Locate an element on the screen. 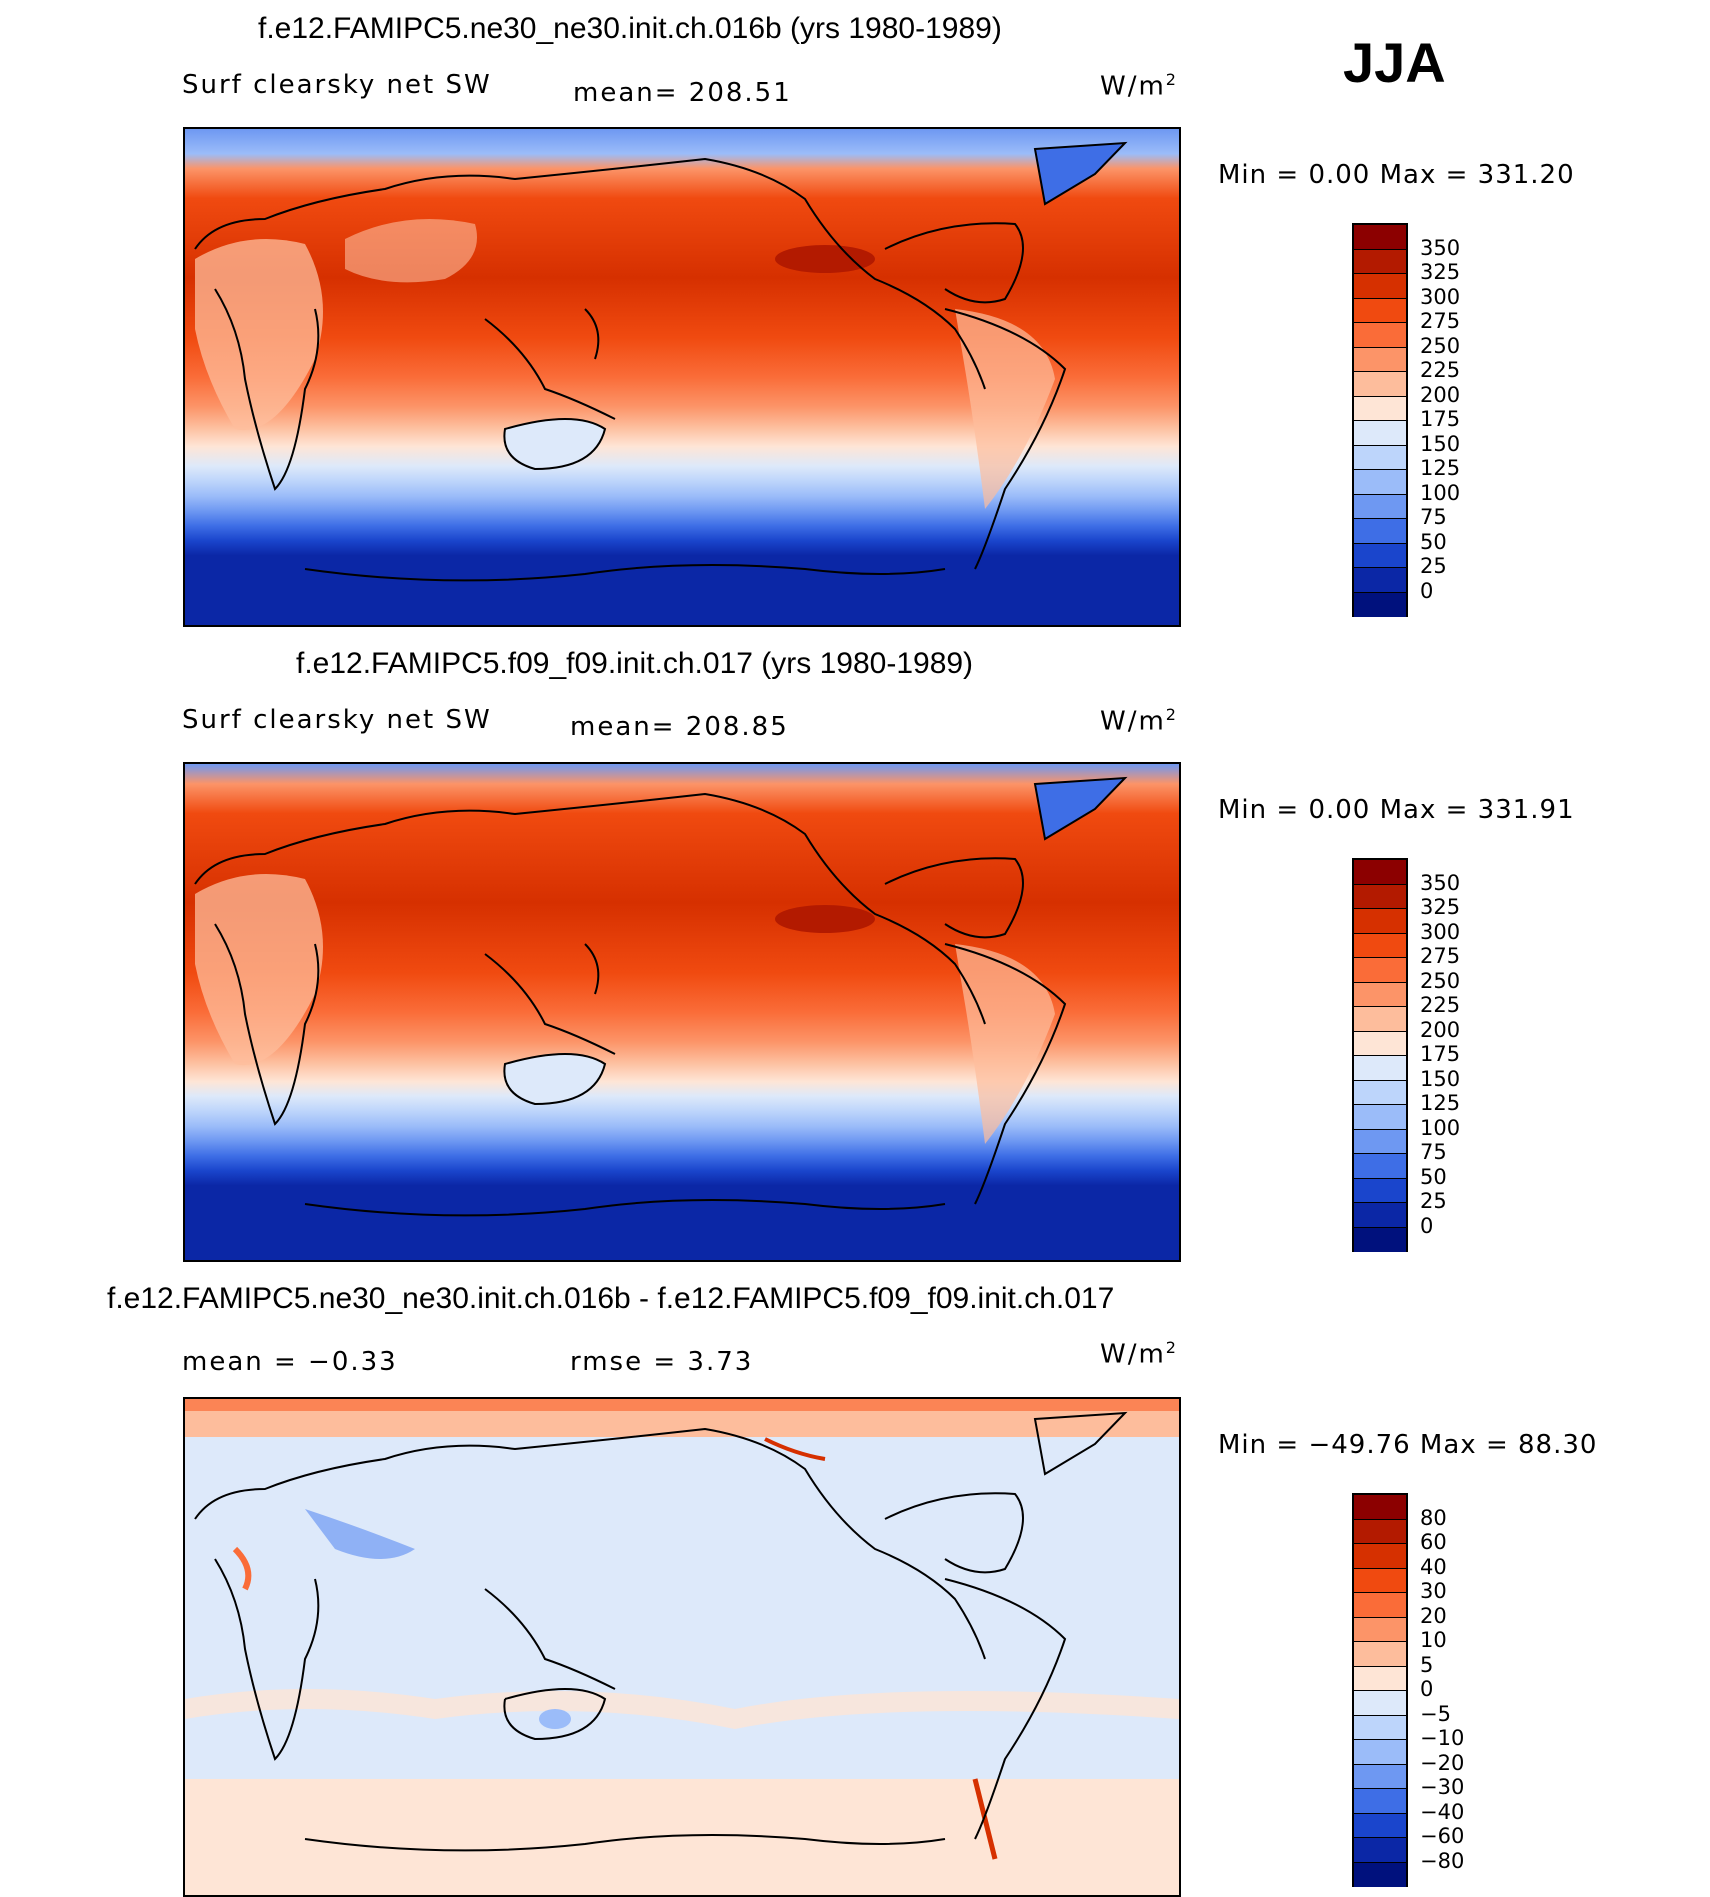 This screenshot has height=1897, width=1710. panel2-minmax: Min = 0.00 Max = 331.91 is located at coordinates (1396, 810).